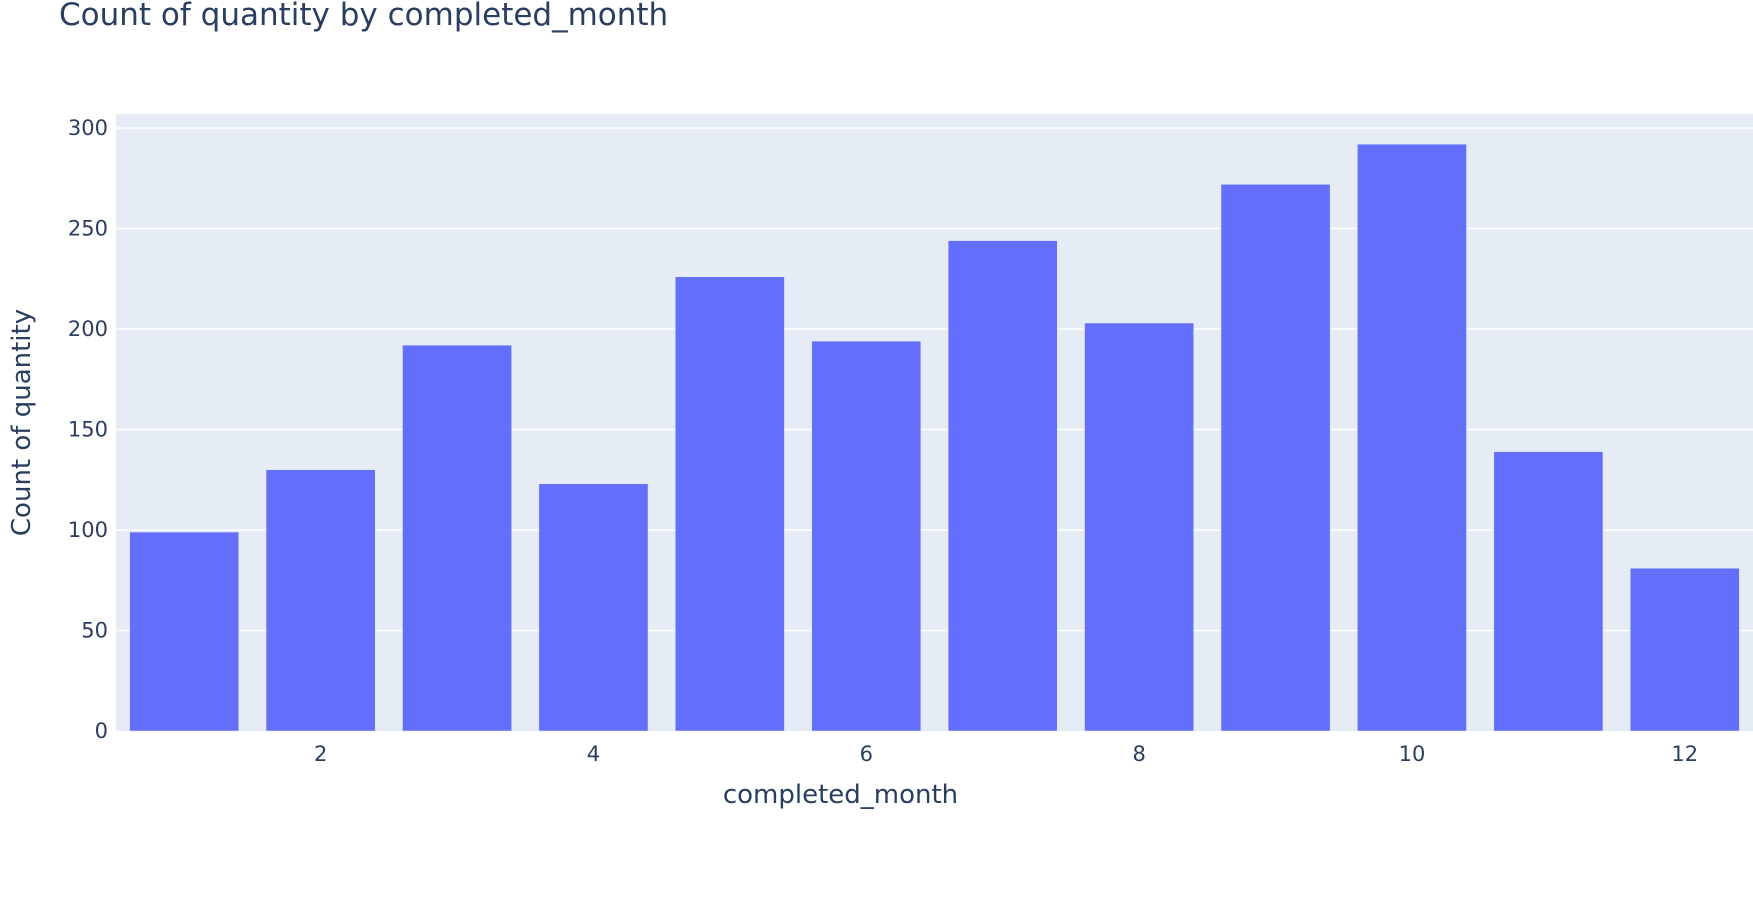  Describe the element at coordinates (1138, 754) in the screenshot. I see `x-tick-label: 8` at that location.